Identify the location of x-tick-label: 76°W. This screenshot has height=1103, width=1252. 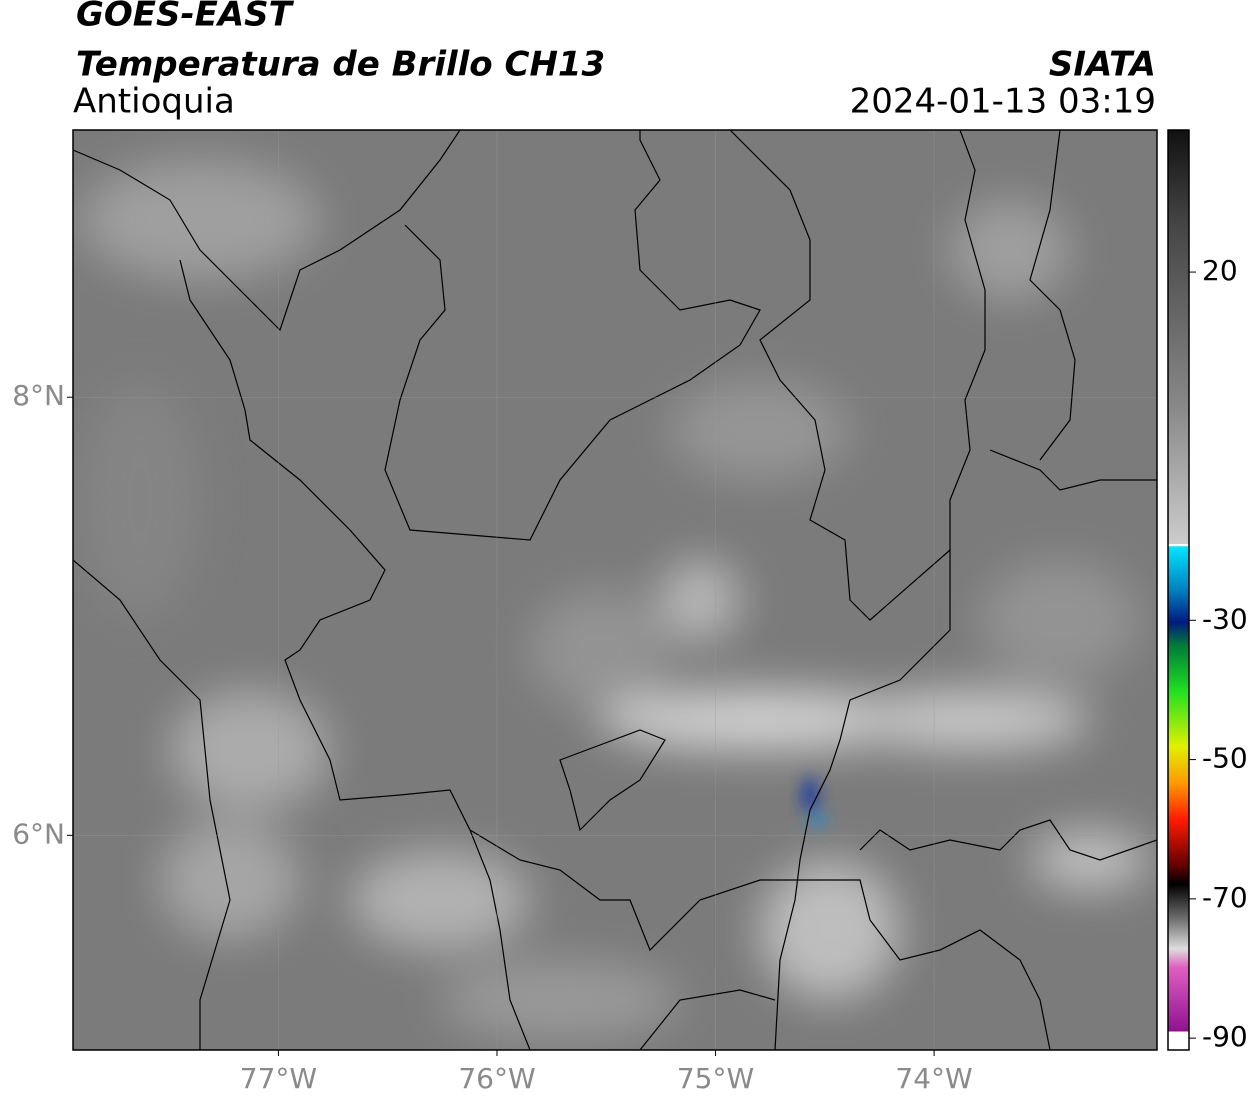
(496, 1078).